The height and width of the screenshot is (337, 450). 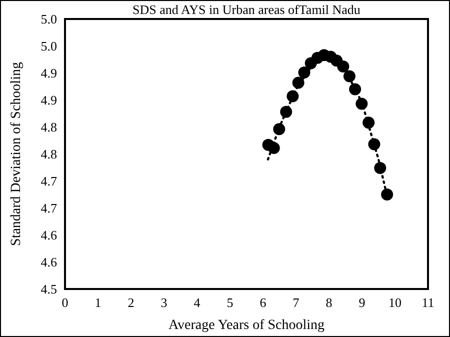 I want to click on x-tick-label: 7, so click(x=296, y=302).